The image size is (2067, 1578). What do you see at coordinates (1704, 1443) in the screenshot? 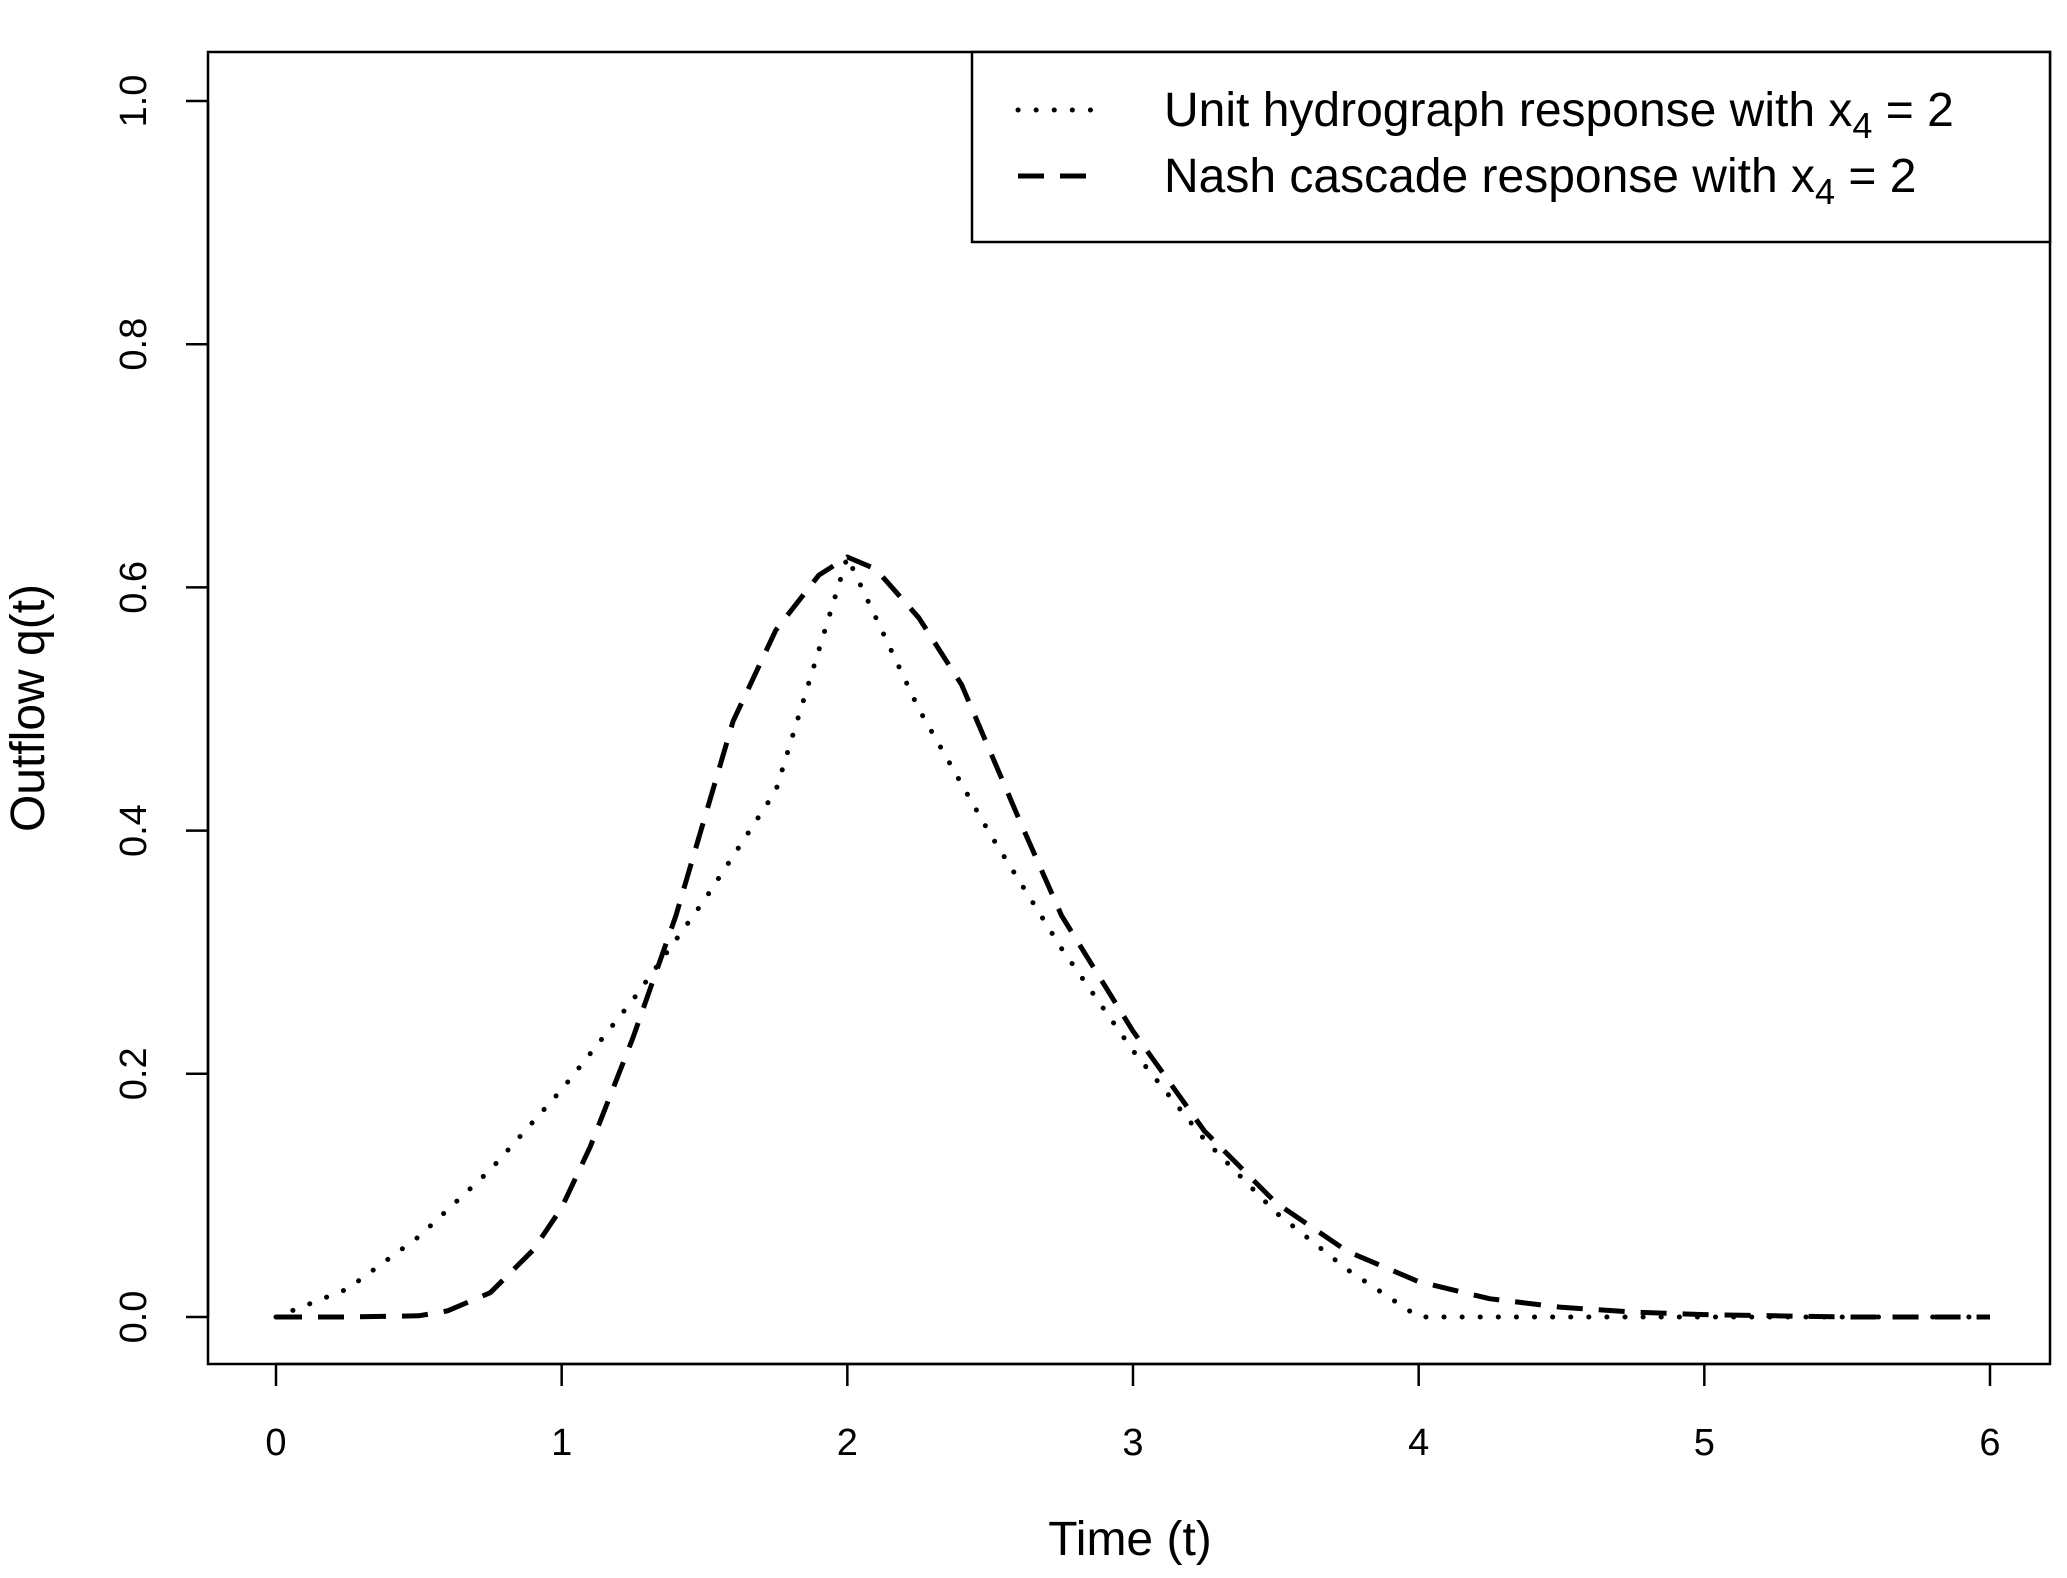
I see `x-tick-label: 5` at bounding box center [1704, 1443].